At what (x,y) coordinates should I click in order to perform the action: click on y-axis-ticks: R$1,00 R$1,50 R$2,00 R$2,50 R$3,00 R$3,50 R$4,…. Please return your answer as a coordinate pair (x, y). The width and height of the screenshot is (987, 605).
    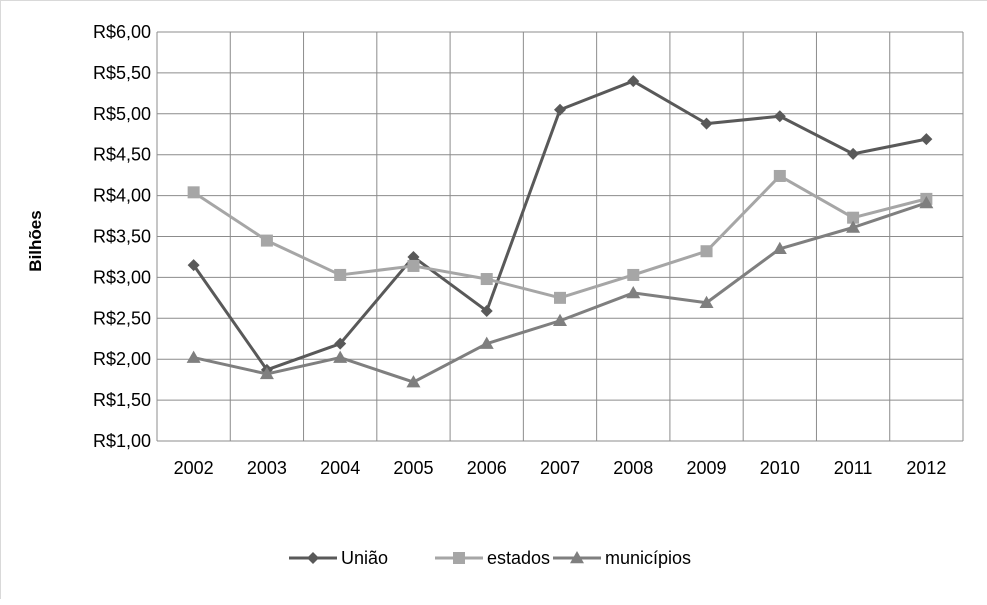
    Looking at the image, I should click on (122, 236).